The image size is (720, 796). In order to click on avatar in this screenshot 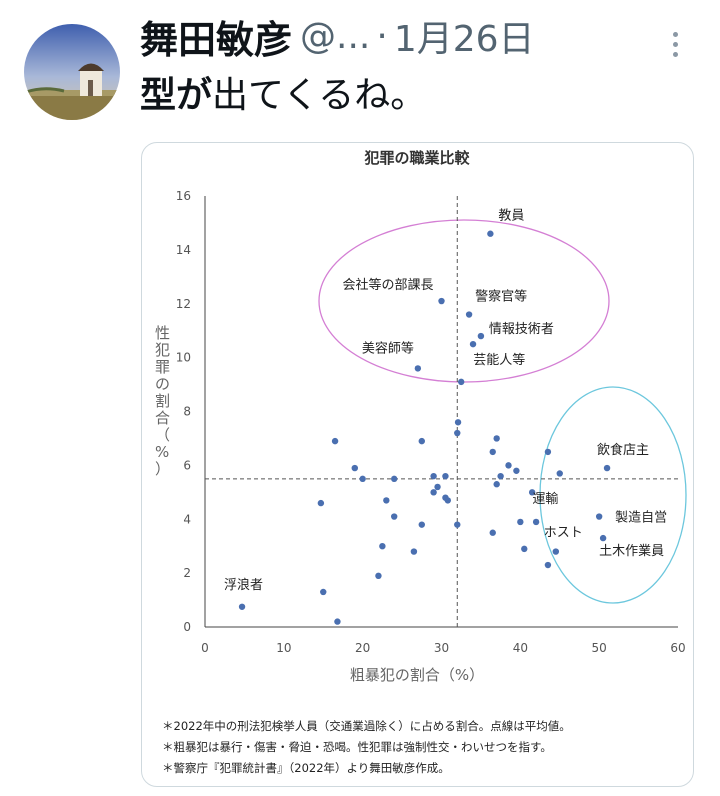, I will do `click(72, 72)`.